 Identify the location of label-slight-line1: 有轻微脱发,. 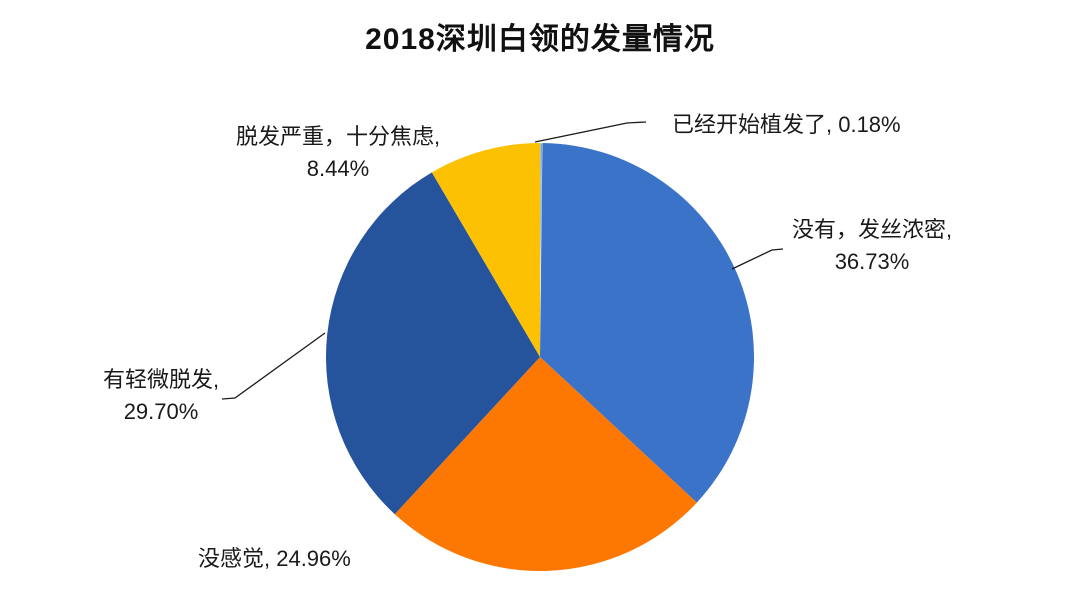
(161, 379).